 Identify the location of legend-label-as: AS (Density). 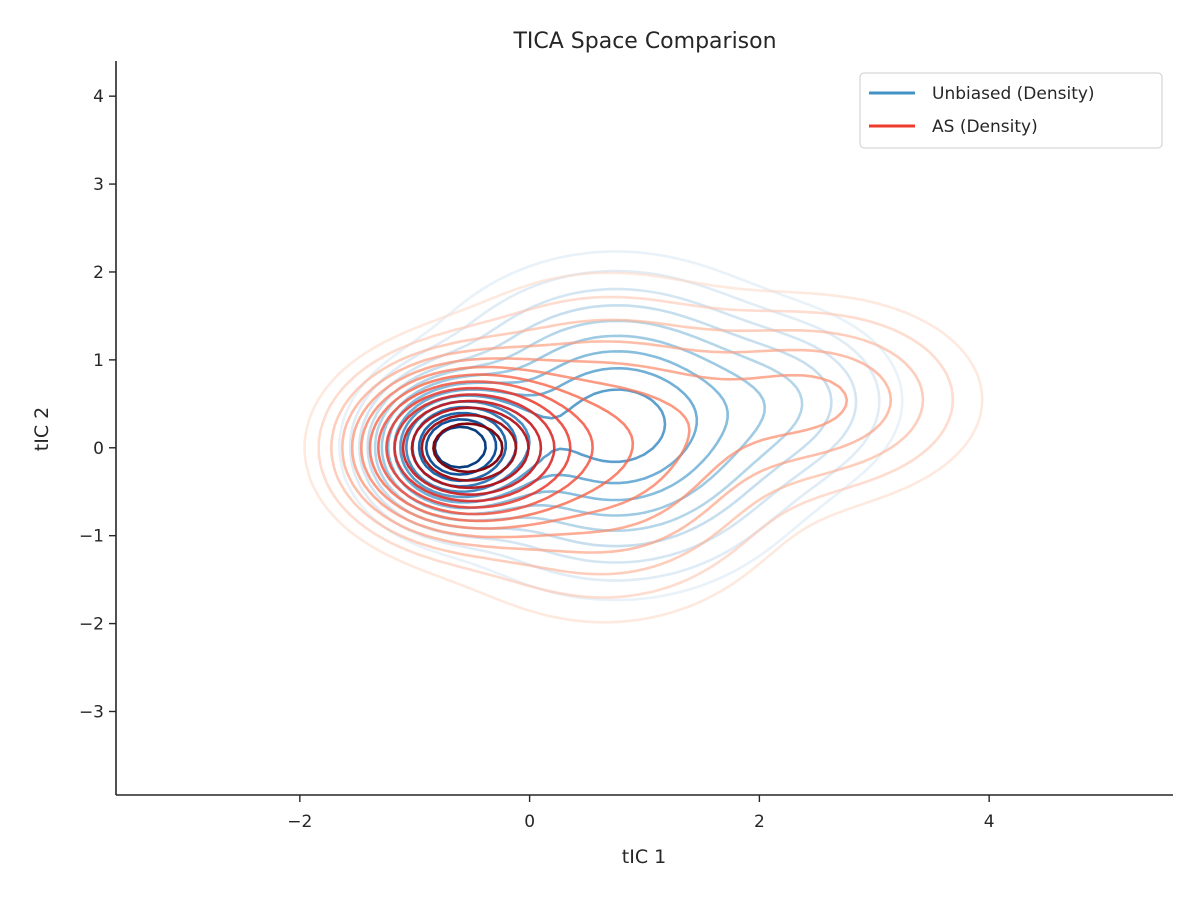
(985, 127).